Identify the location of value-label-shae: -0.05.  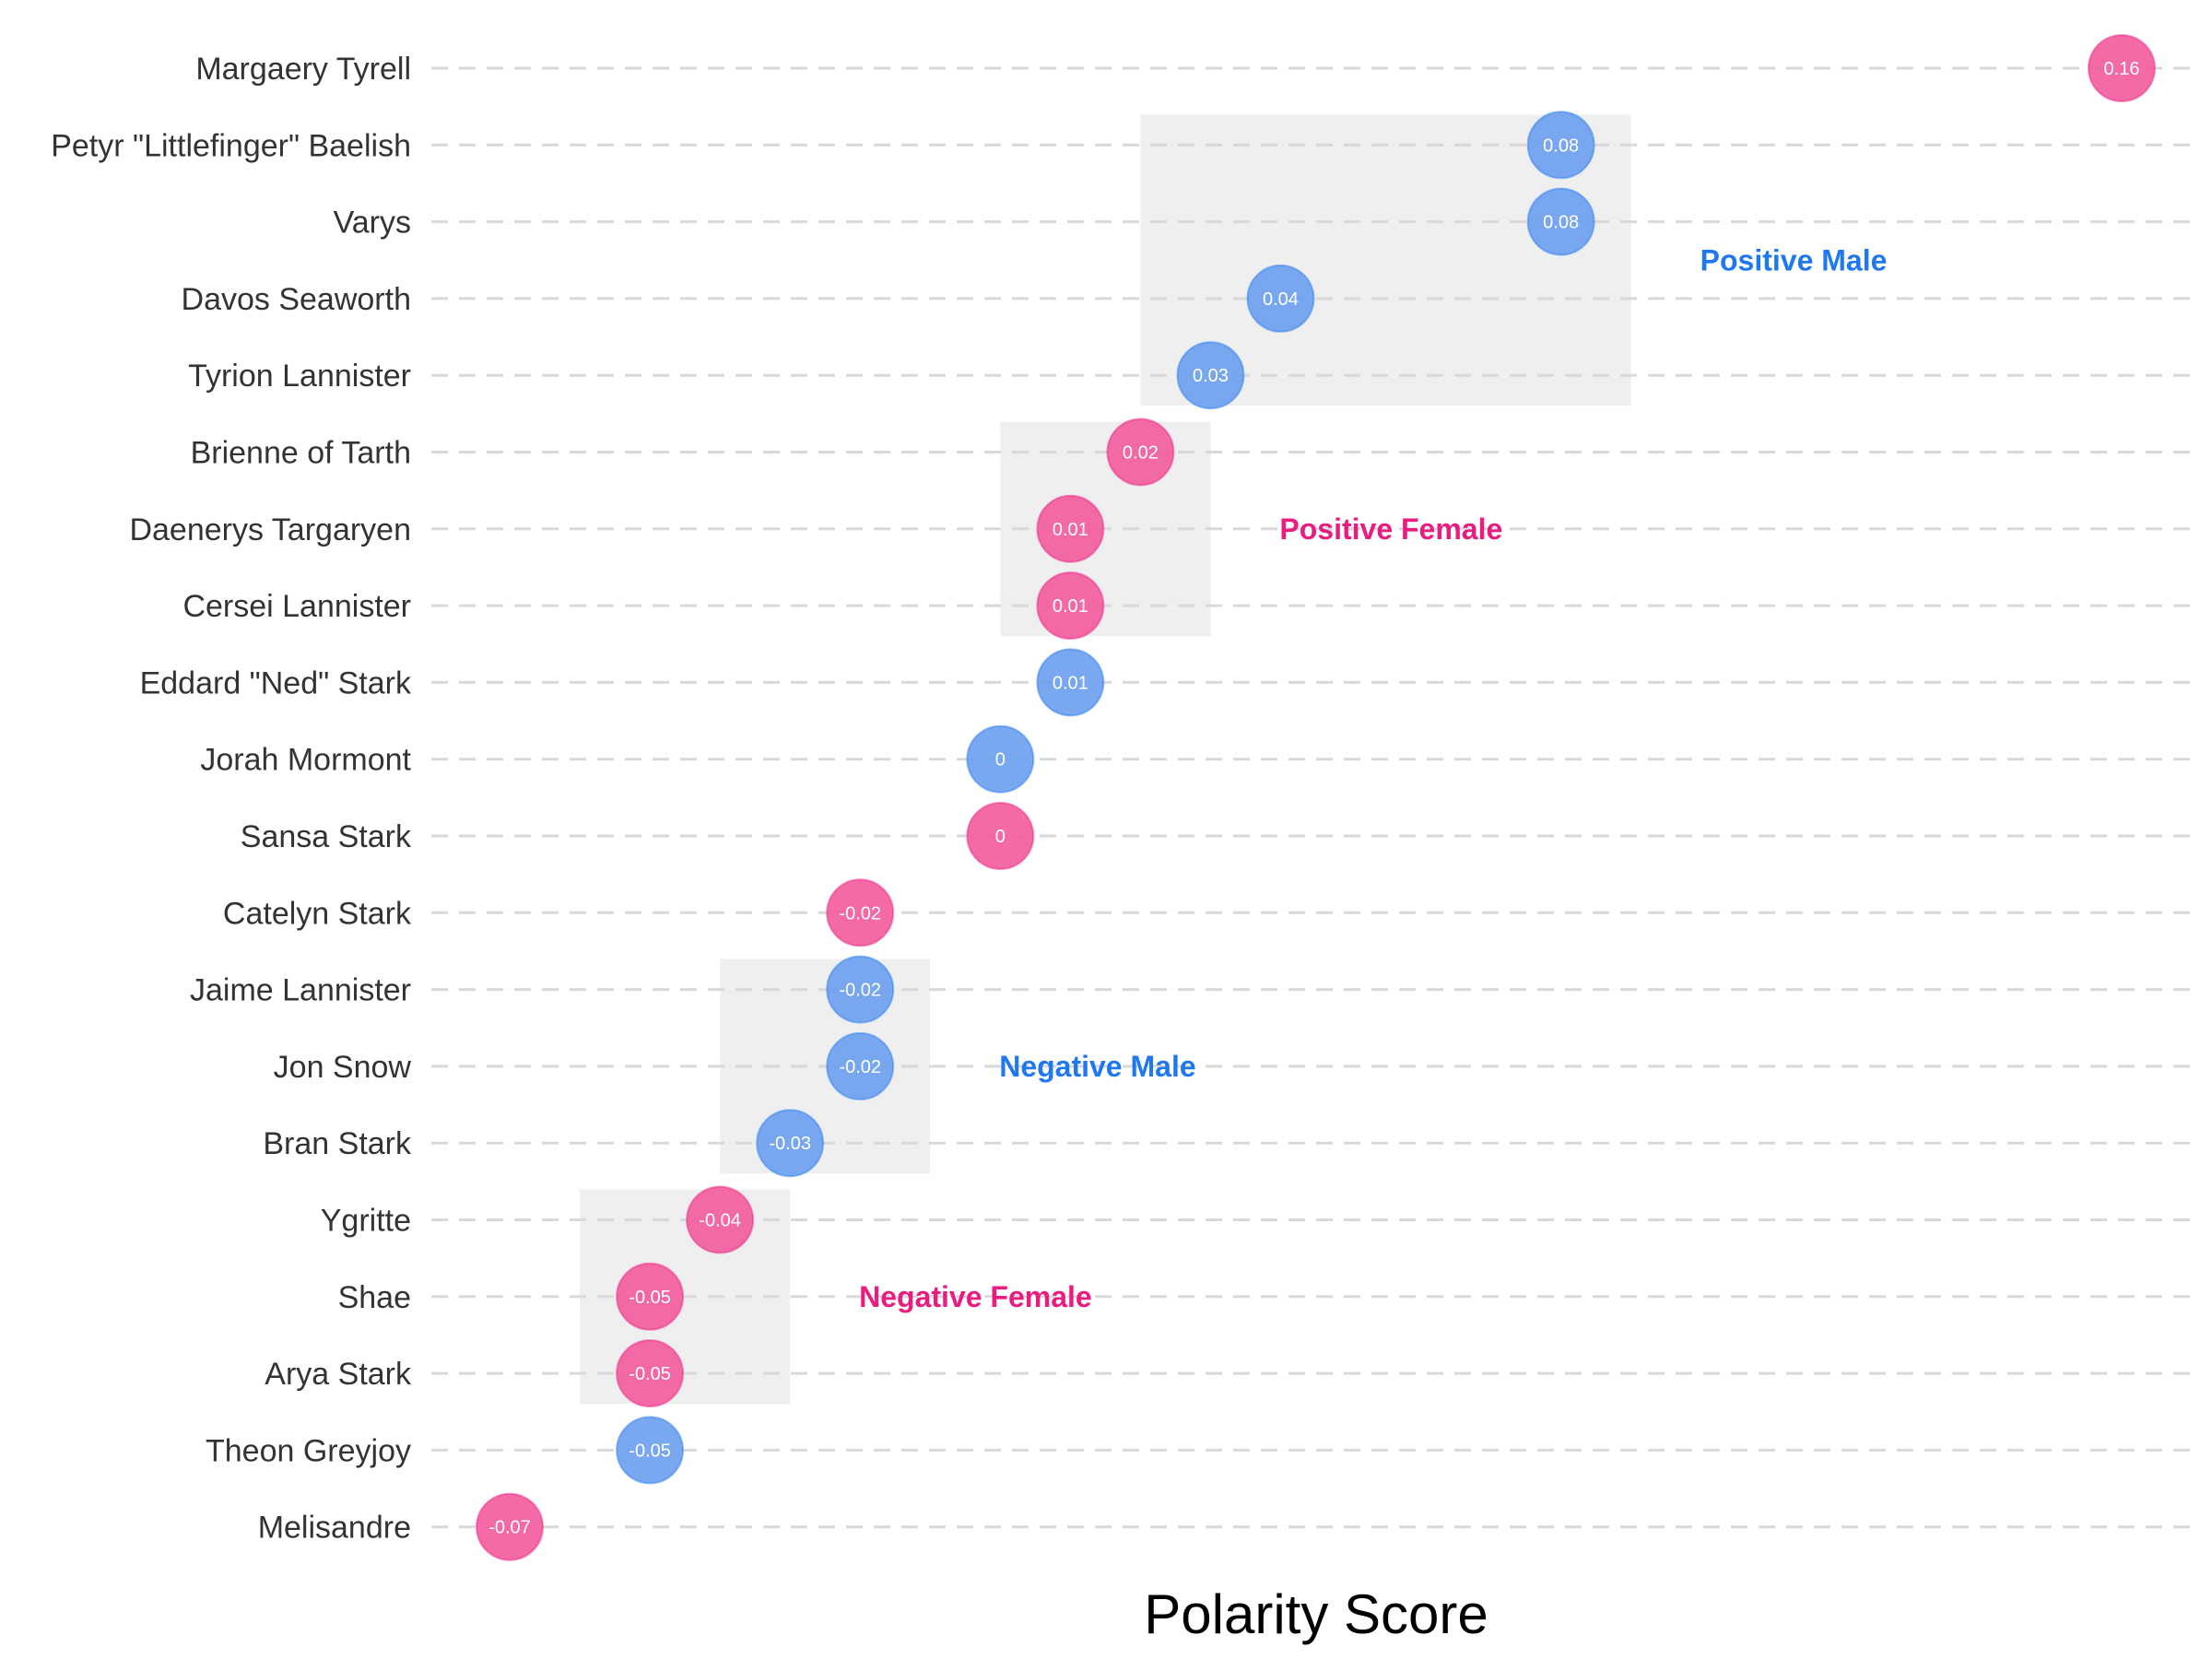
(650, 1298).